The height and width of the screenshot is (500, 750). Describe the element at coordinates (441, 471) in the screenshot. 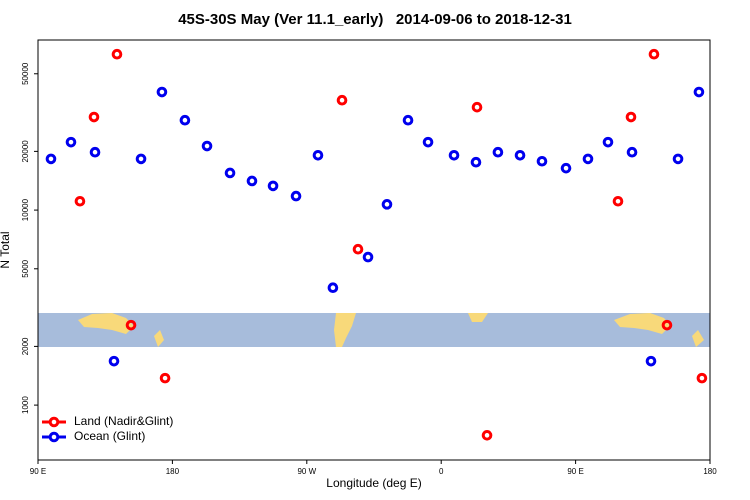

I see `x-tick-label: 0` at that location.